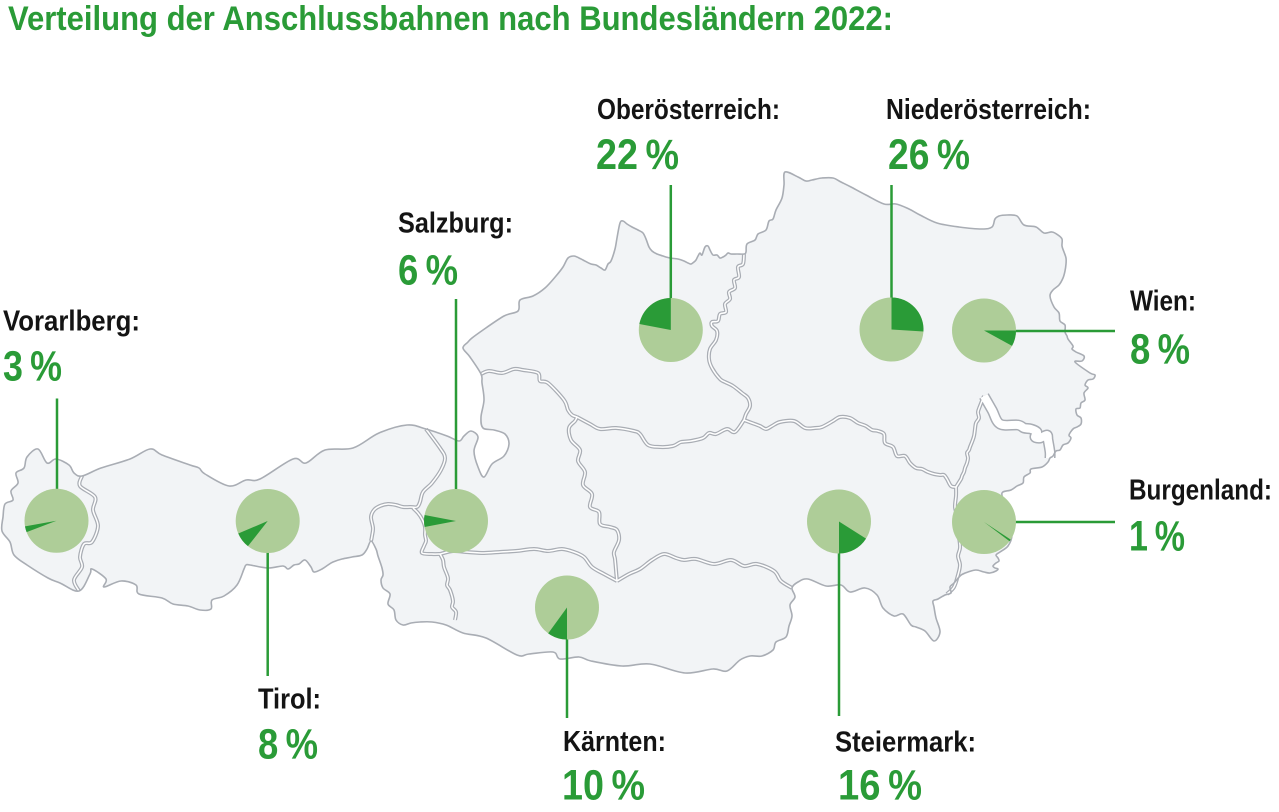 This screenshot has width=1279, height=812. Describe the element at coordinates (289, 700) in the screenshot. I see `svg-text: Tirol:` at that location.